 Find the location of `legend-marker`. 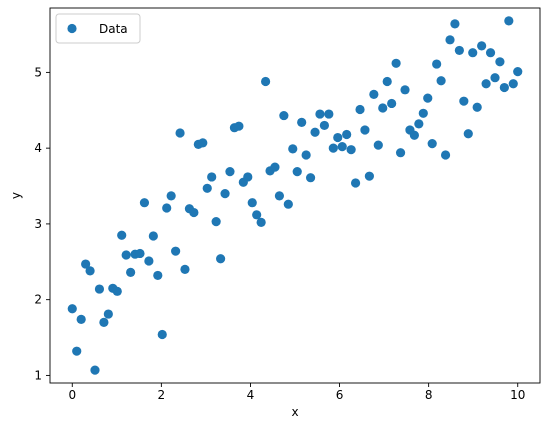

legend-marker is located at coordinates (72, 28).